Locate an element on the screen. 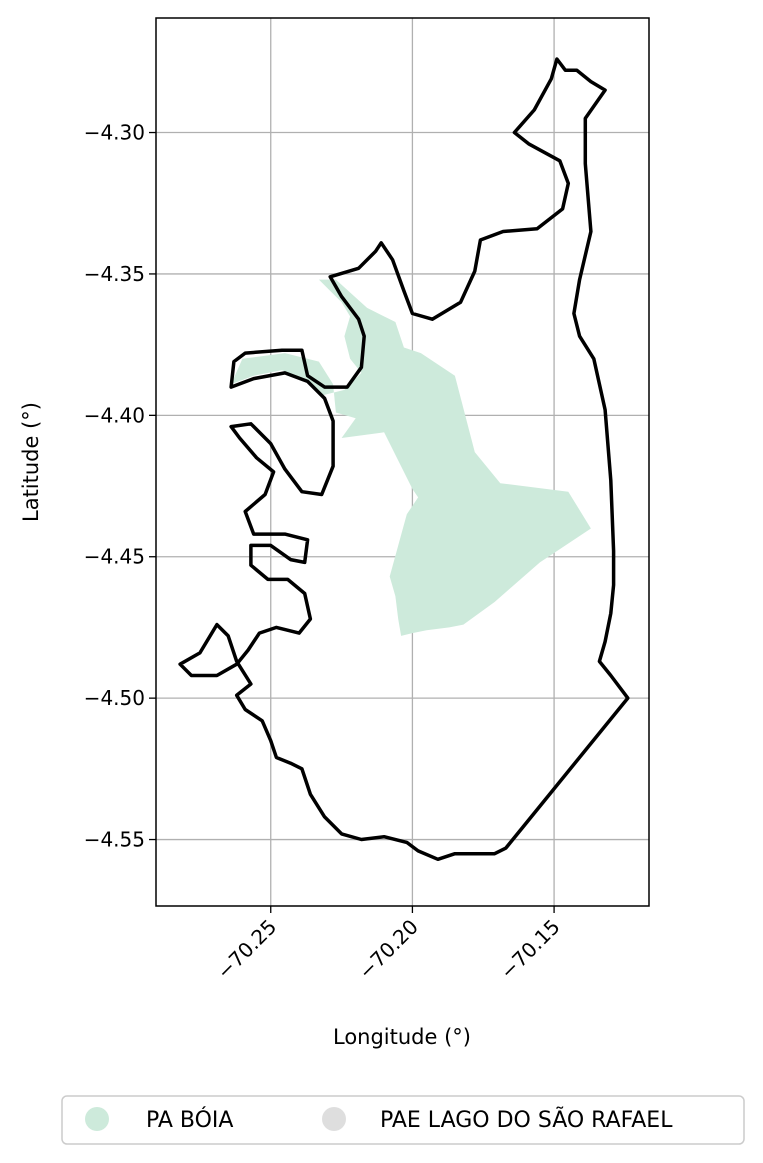  legend-label-pa-boia: PA BÓIA is located at coordinates (189, 1120).